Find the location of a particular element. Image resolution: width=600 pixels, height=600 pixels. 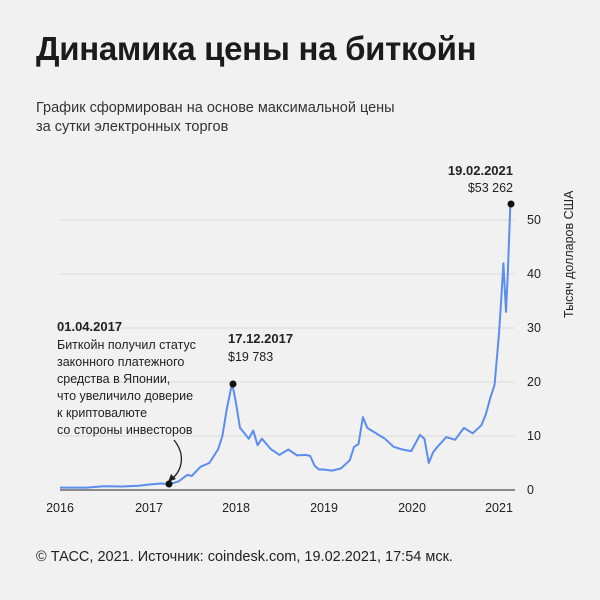

y-tick-40: 40 is located at coordinates (534, 274).